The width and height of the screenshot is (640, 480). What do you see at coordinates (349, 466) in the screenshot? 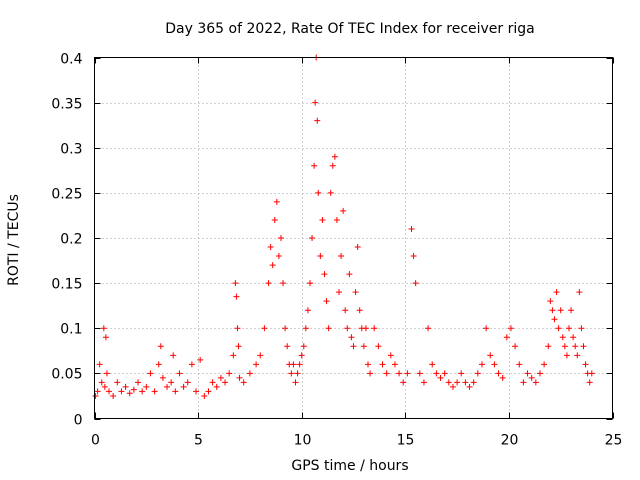
I see `x-axis-label: GPS time / hours` at bounding box center [349, 466].